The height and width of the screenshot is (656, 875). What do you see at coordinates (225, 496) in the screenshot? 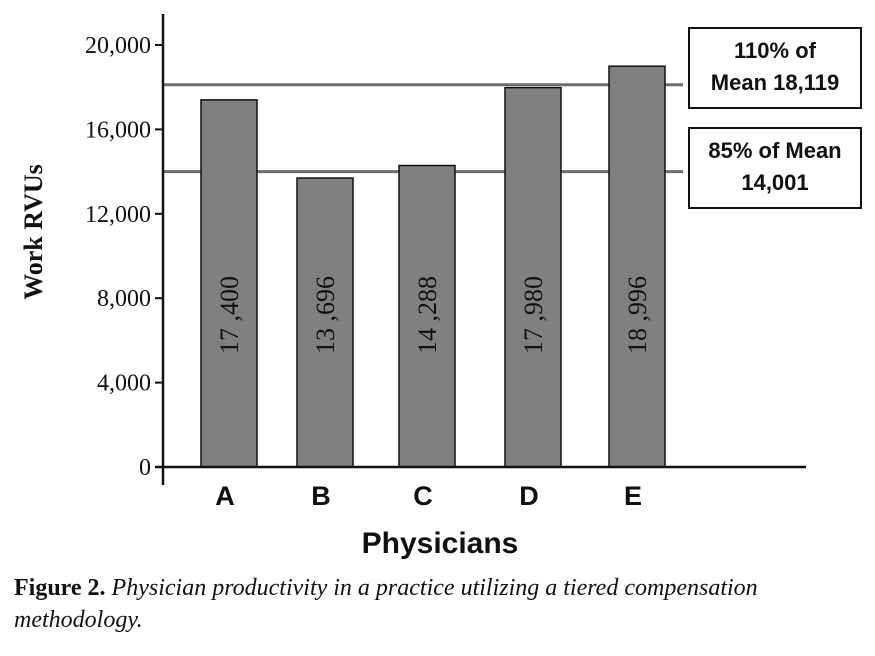
I see `x-tick-label: A` at bounding box center [225, 496].